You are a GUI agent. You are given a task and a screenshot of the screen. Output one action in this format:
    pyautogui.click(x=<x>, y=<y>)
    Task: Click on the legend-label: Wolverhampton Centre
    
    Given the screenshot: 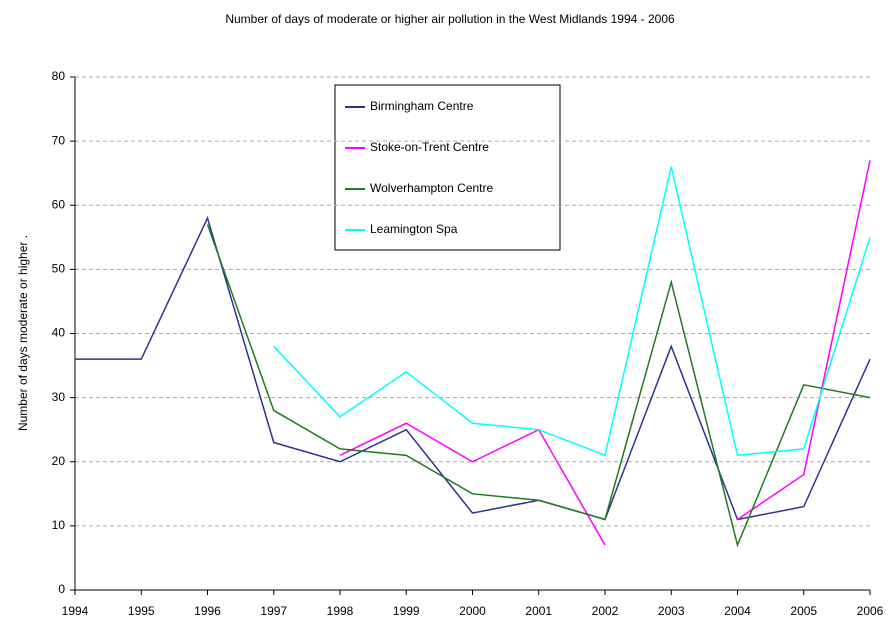 What is the action you would take?
    pyautogui.click(x=431, y=188)
    